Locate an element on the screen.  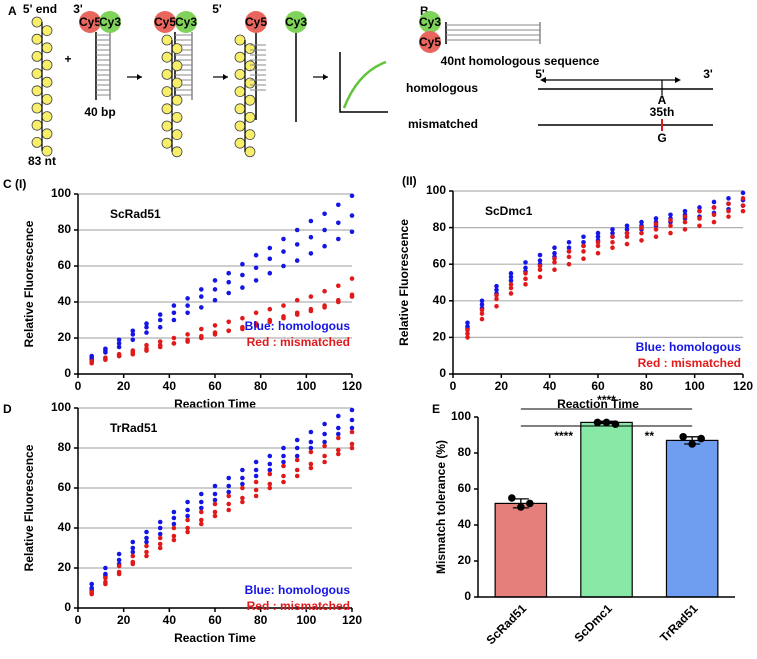
panel-label: B is located at coordinates (424, 11).